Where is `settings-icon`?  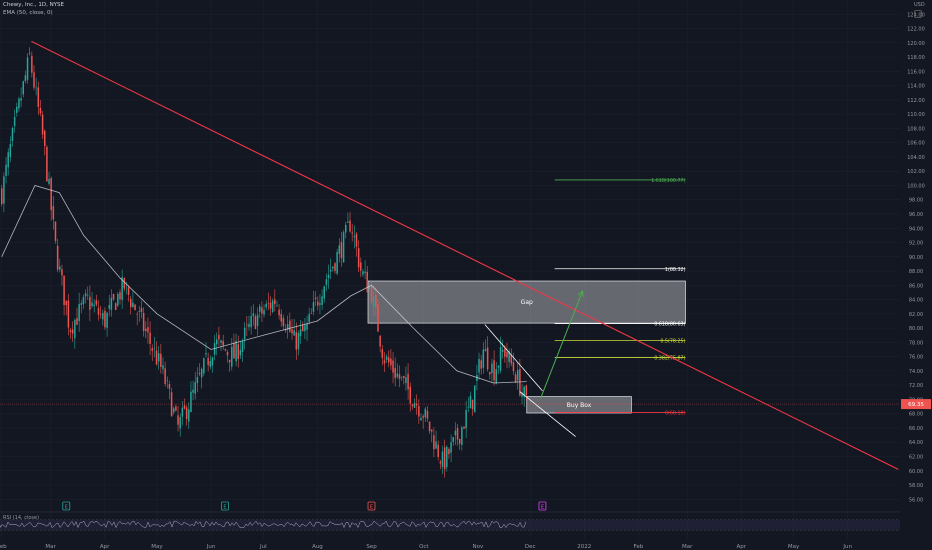 settings-icon is located at coordinates (918, 14).